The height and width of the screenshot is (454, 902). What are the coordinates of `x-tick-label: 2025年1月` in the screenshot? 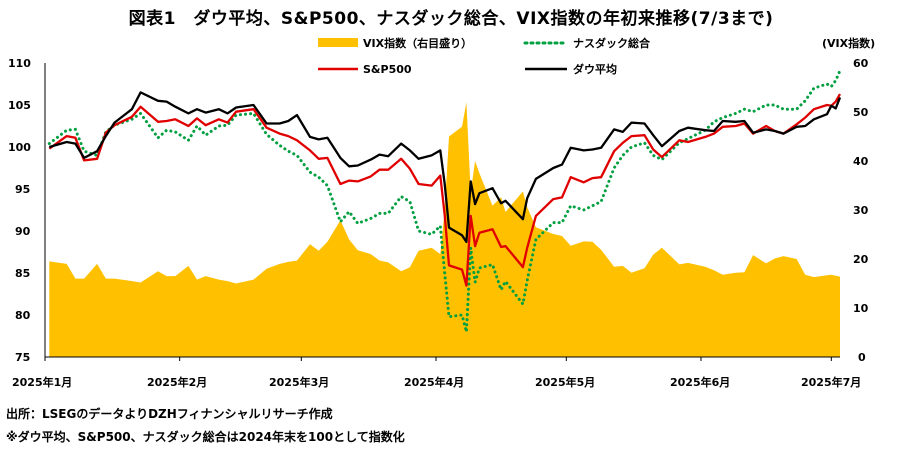 It's located at (42, 382).